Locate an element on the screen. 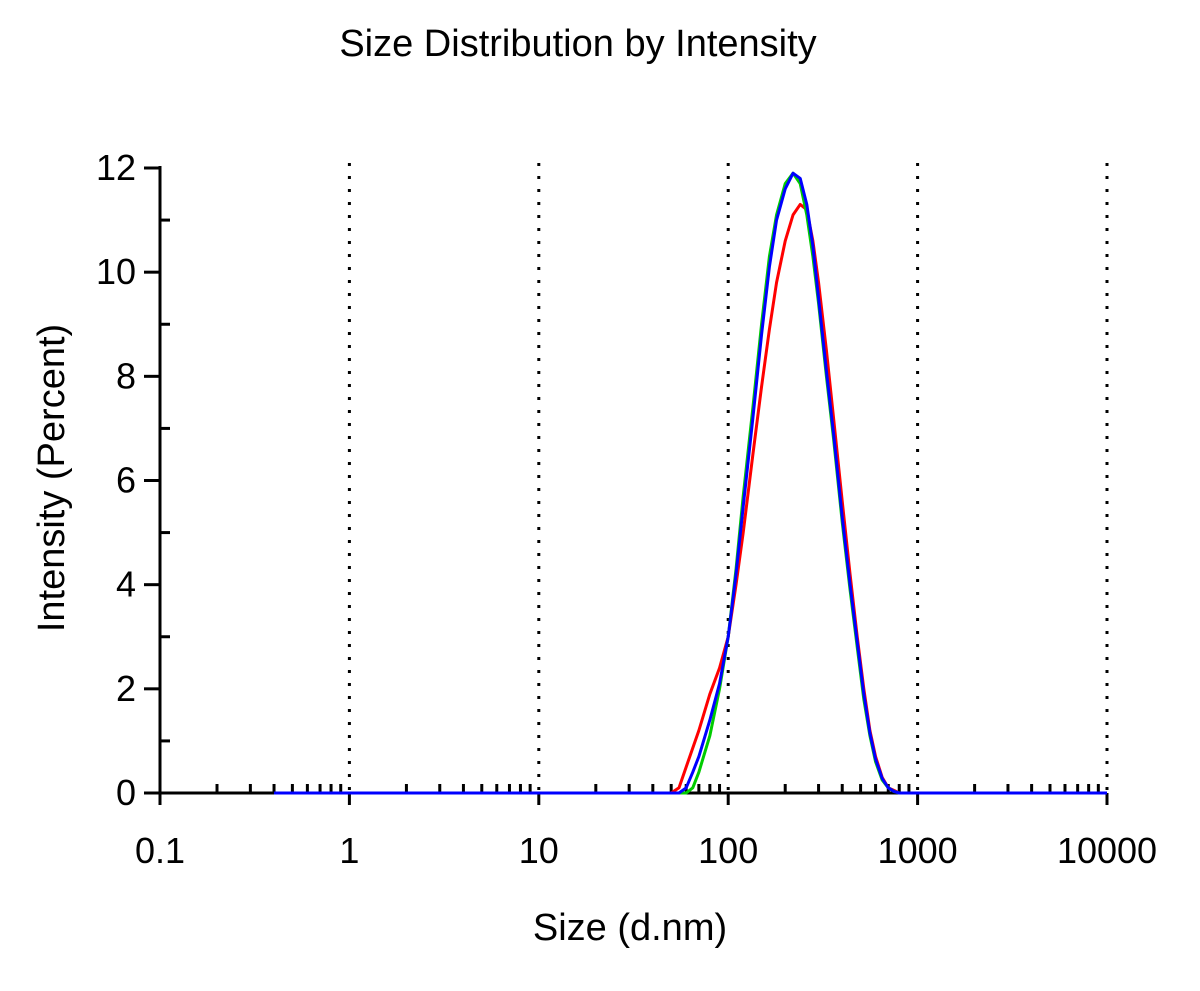 The width and height of the screenshot is (1200, 991). y-tick-label: 8 is located at coordinates (126, 375).